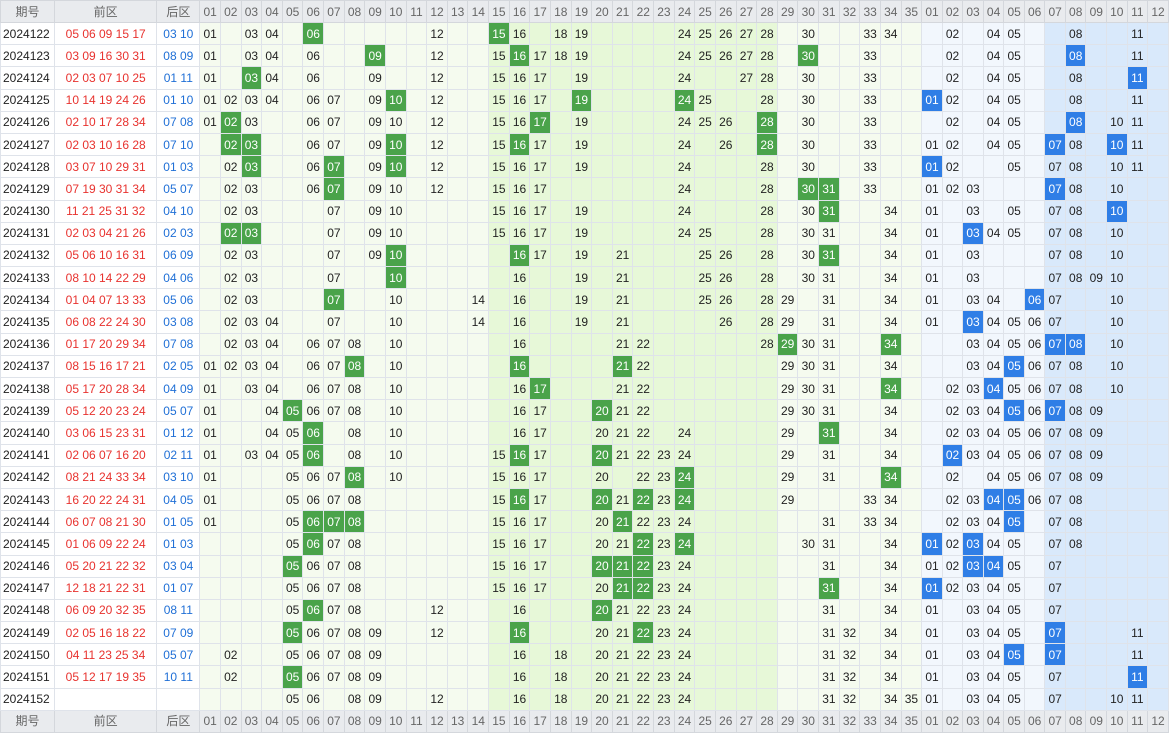 The image size is (1169, 733). What do you see at coordinates (1096, 411) in the screenshot?
I see `back-dist-cell: 09` at bounding box center [1096, 411].